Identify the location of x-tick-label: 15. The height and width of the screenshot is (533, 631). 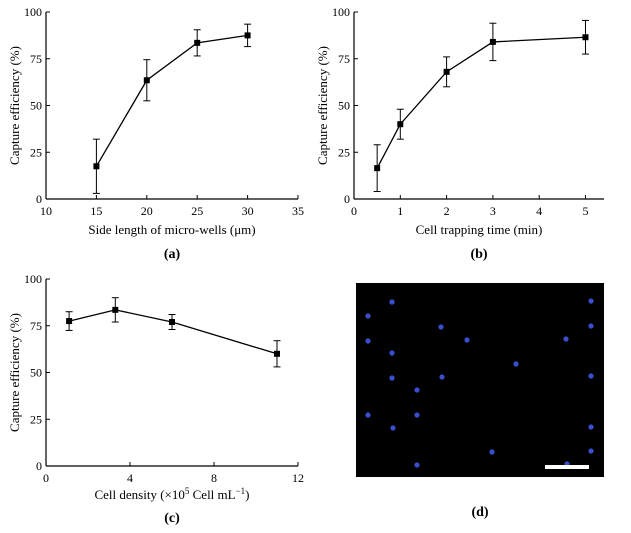
(96, 211).